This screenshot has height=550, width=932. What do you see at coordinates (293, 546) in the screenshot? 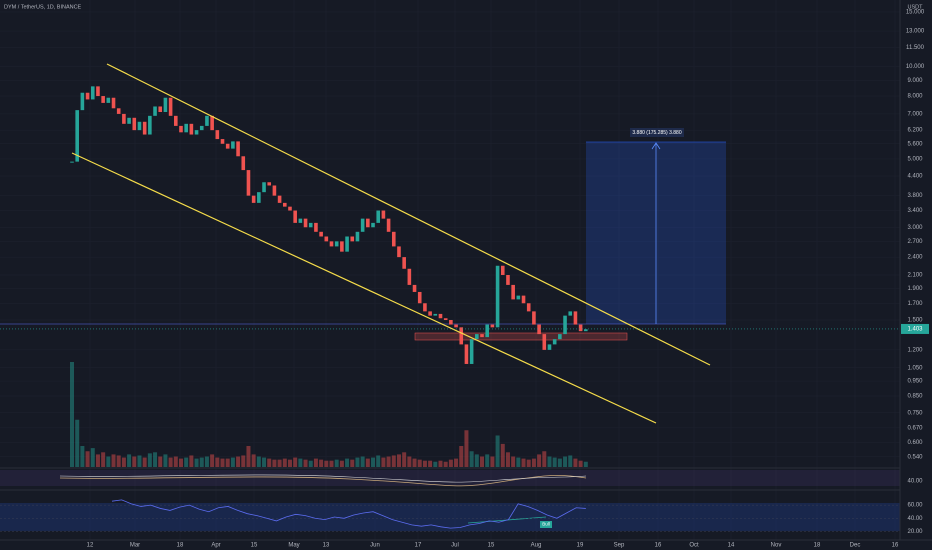
I see `x-tick-label: May` at bounding box center [293, 546].